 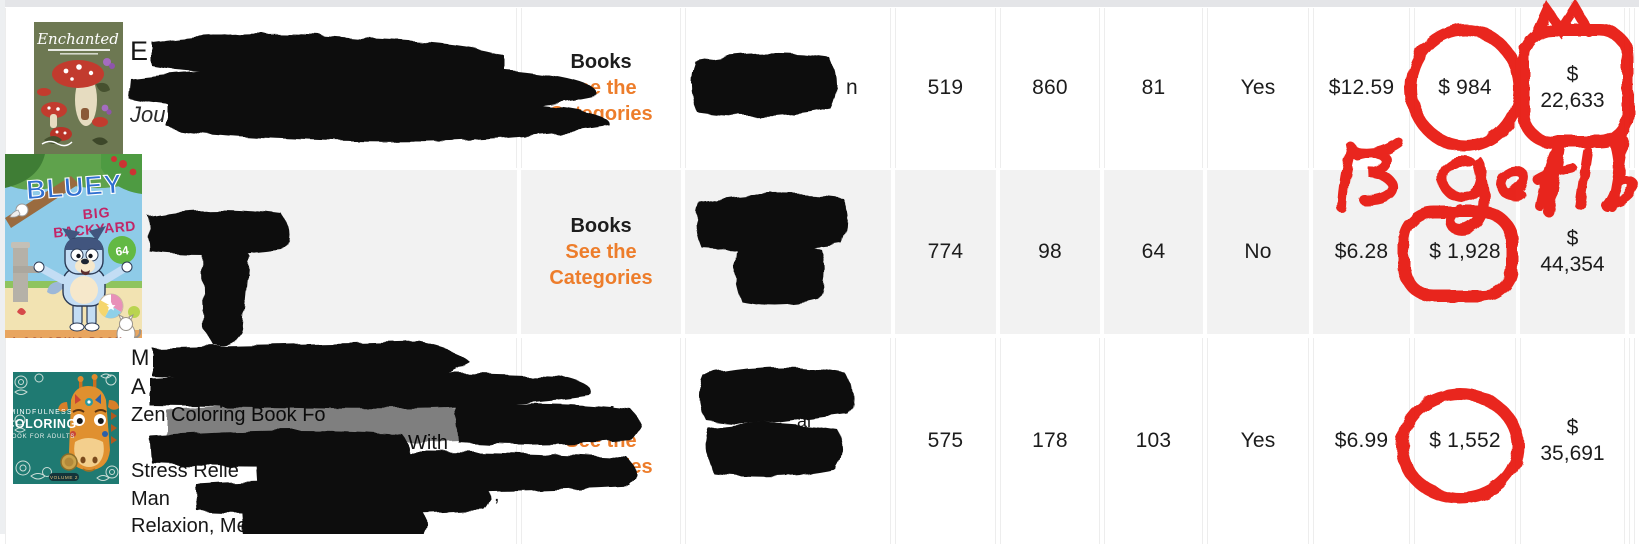 I want to click on bird, so click(x=19, y=210).